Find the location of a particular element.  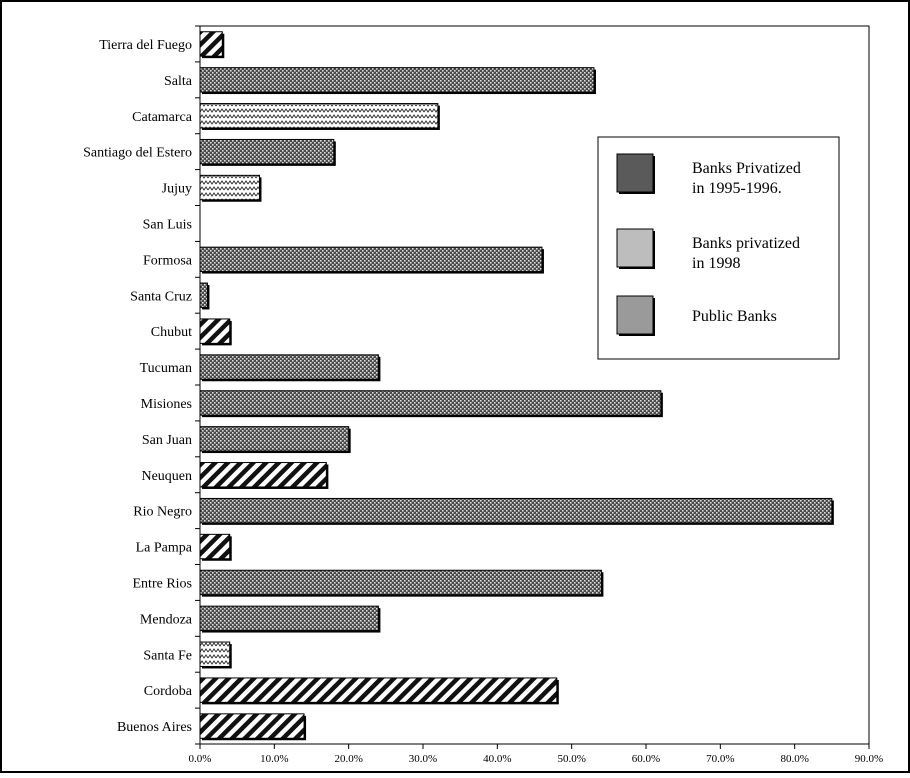

category-label: Chubut is located at coordinates (171, 332).